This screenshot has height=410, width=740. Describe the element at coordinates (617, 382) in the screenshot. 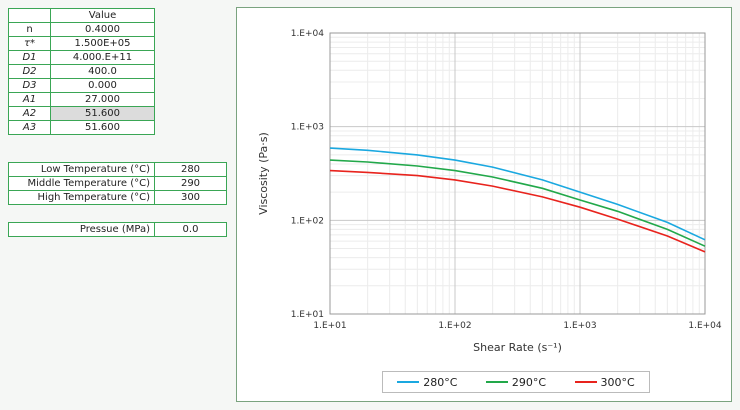

I see `legend-label: 300°C` at that location.